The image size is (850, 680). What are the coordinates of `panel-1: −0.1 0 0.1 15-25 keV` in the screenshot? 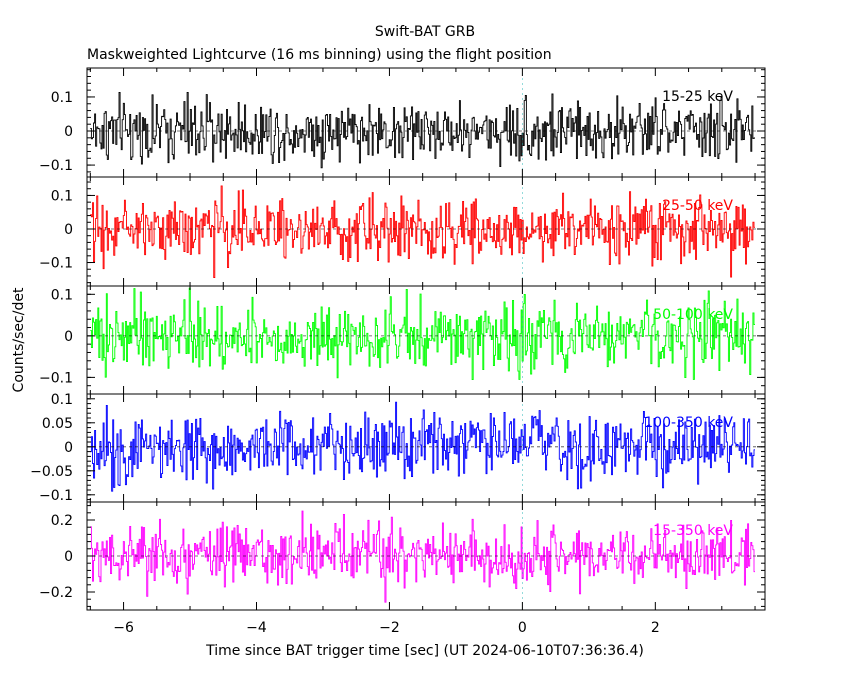 It's located at (402, 122).